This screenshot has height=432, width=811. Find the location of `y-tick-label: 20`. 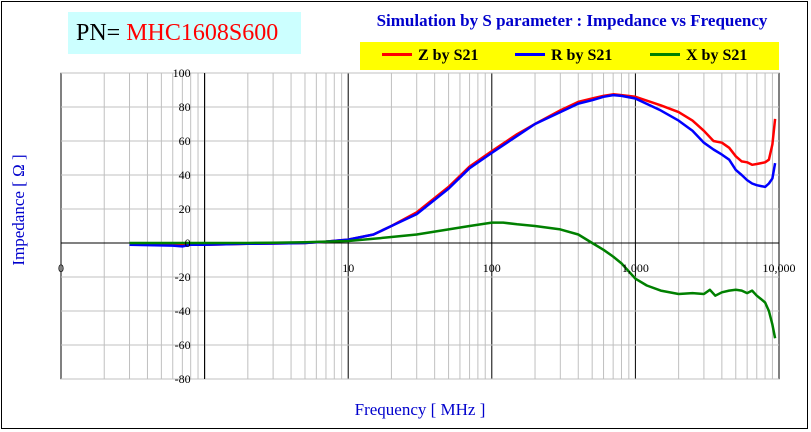

y-tick-label: 20 is located at coordinates (185, 209).